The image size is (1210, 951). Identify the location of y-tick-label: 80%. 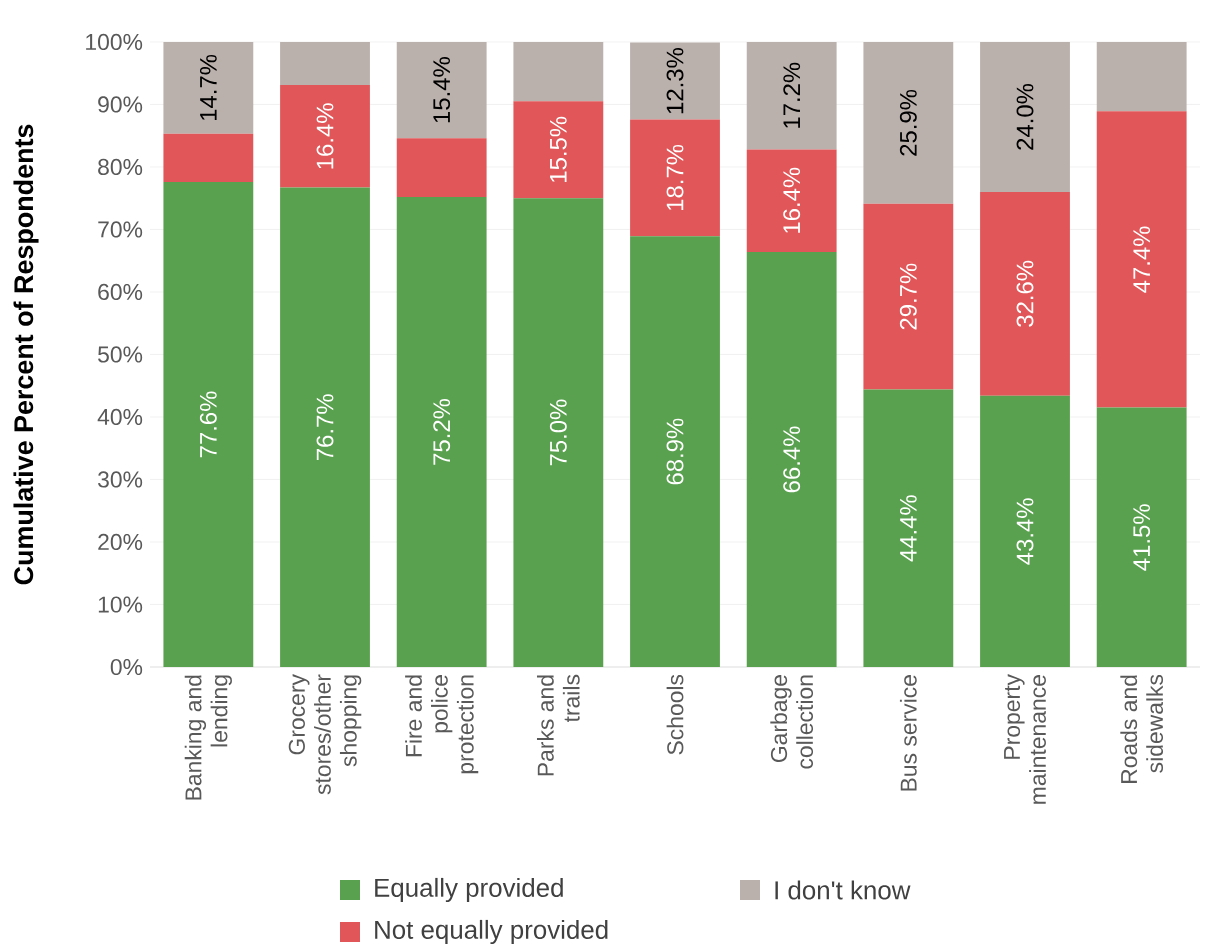
(120, 167).